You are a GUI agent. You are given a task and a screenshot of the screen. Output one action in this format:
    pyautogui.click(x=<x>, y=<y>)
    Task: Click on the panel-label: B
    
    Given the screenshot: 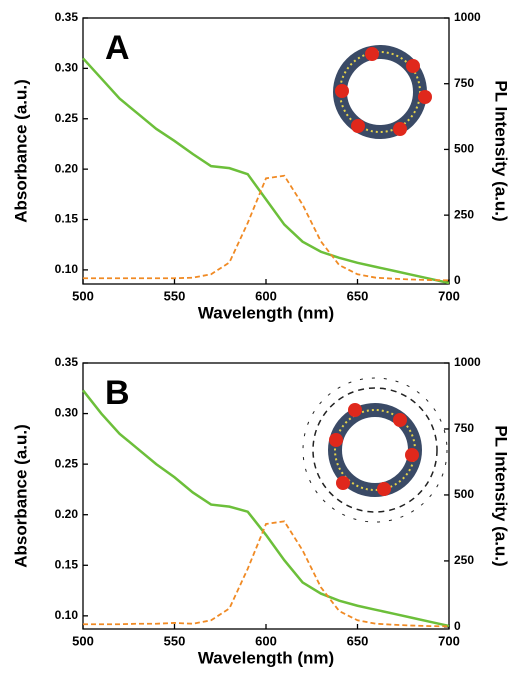 What is the action you would take?
    pyautogui.click(x=117, y=393)
    